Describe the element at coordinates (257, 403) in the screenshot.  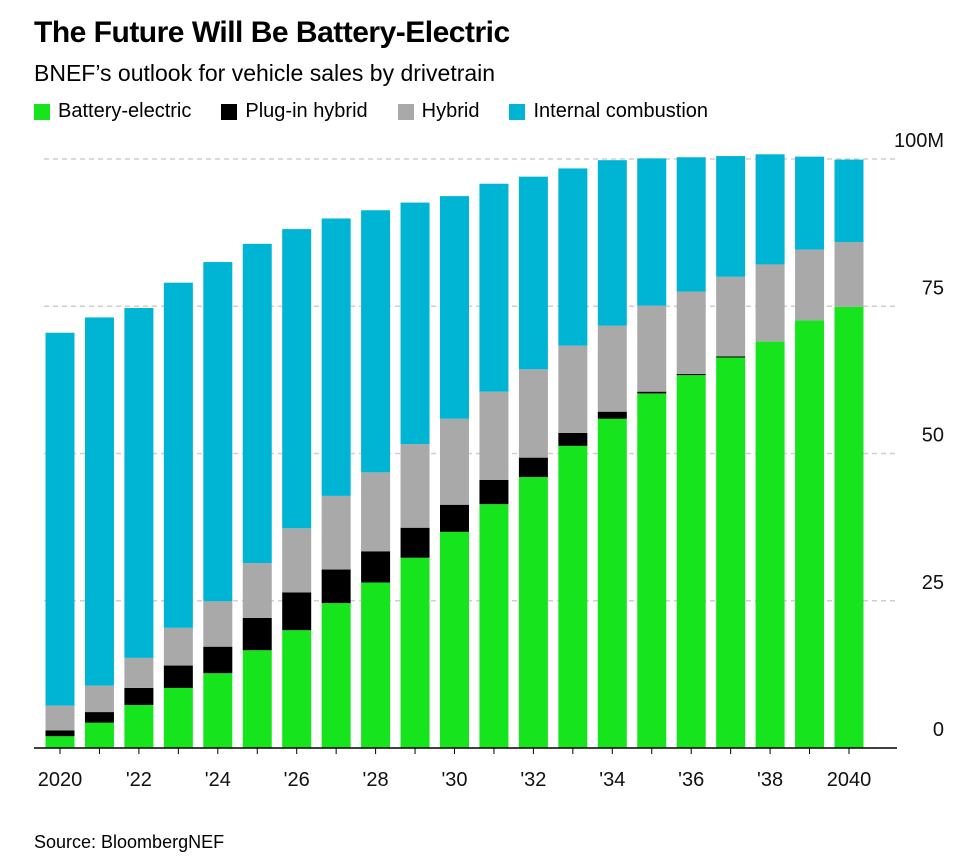
I see `bar-internal-combustion-2025` at that location.